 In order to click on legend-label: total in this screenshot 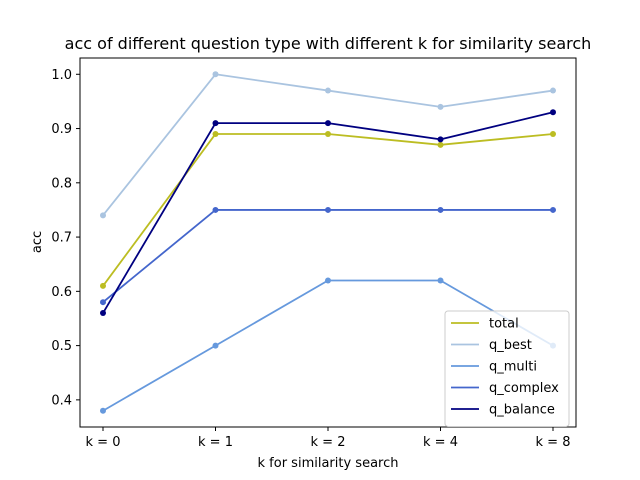, I will do `click(504, 324)`.